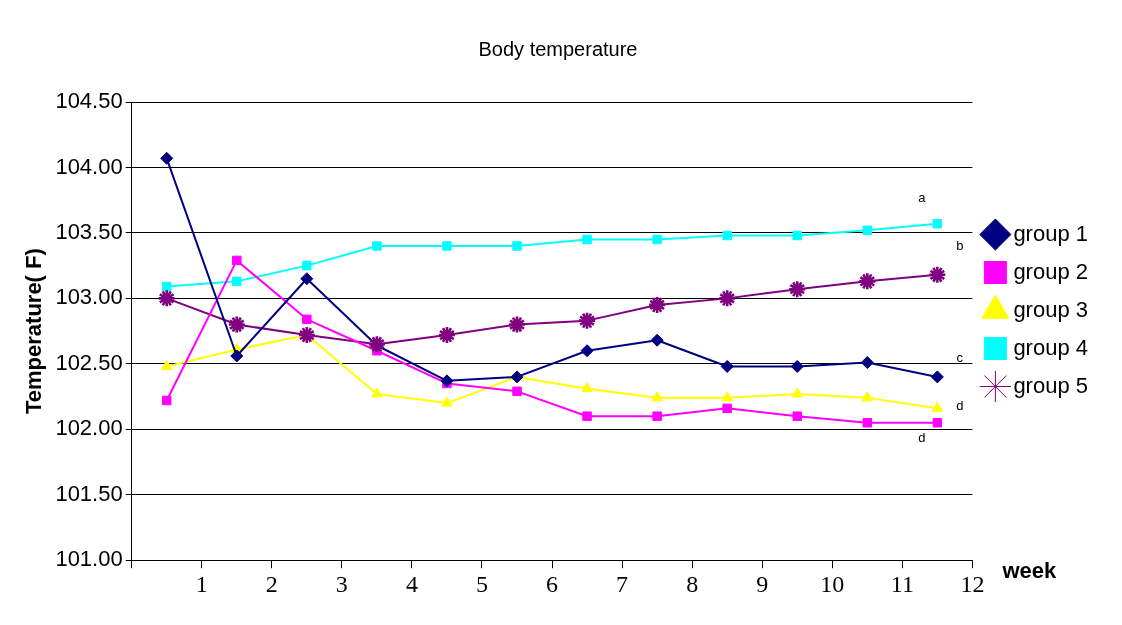 This screenshot has width=1122, height=625. I want to click on y-tick-label: 102.00, so click(89, 428).